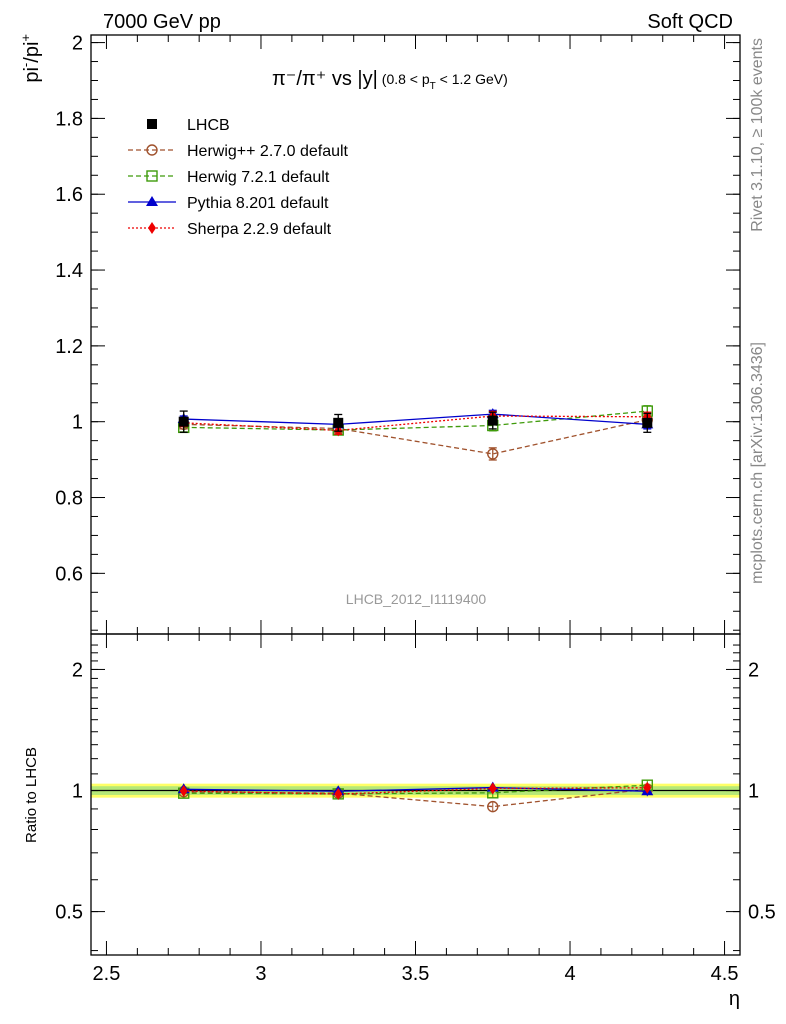  I want to click on y-tick-label: 0.5, so click(69, 913).